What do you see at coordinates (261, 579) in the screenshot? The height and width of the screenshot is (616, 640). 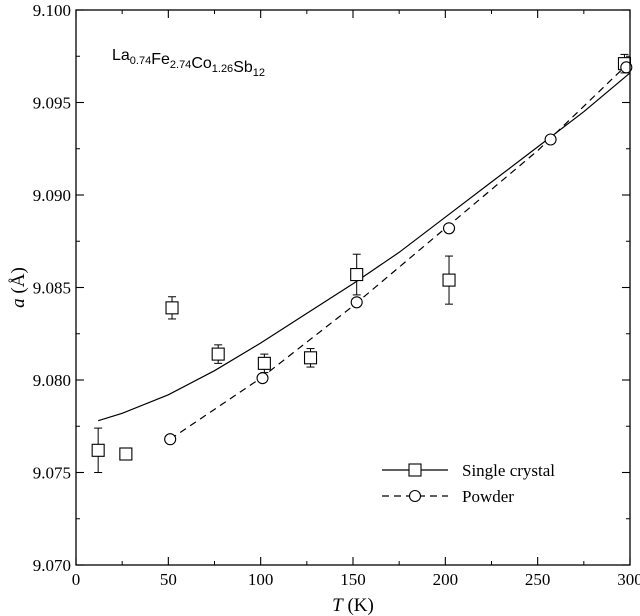 I see `x-tick-label: 100` at bounding box center [261, 579].